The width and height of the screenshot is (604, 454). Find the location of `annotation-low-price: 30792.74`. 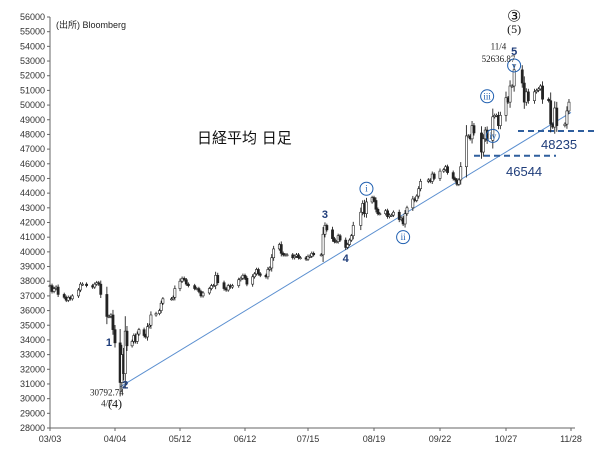

annotation-low-price: 30792.74 is located at coordinates (107, 393).